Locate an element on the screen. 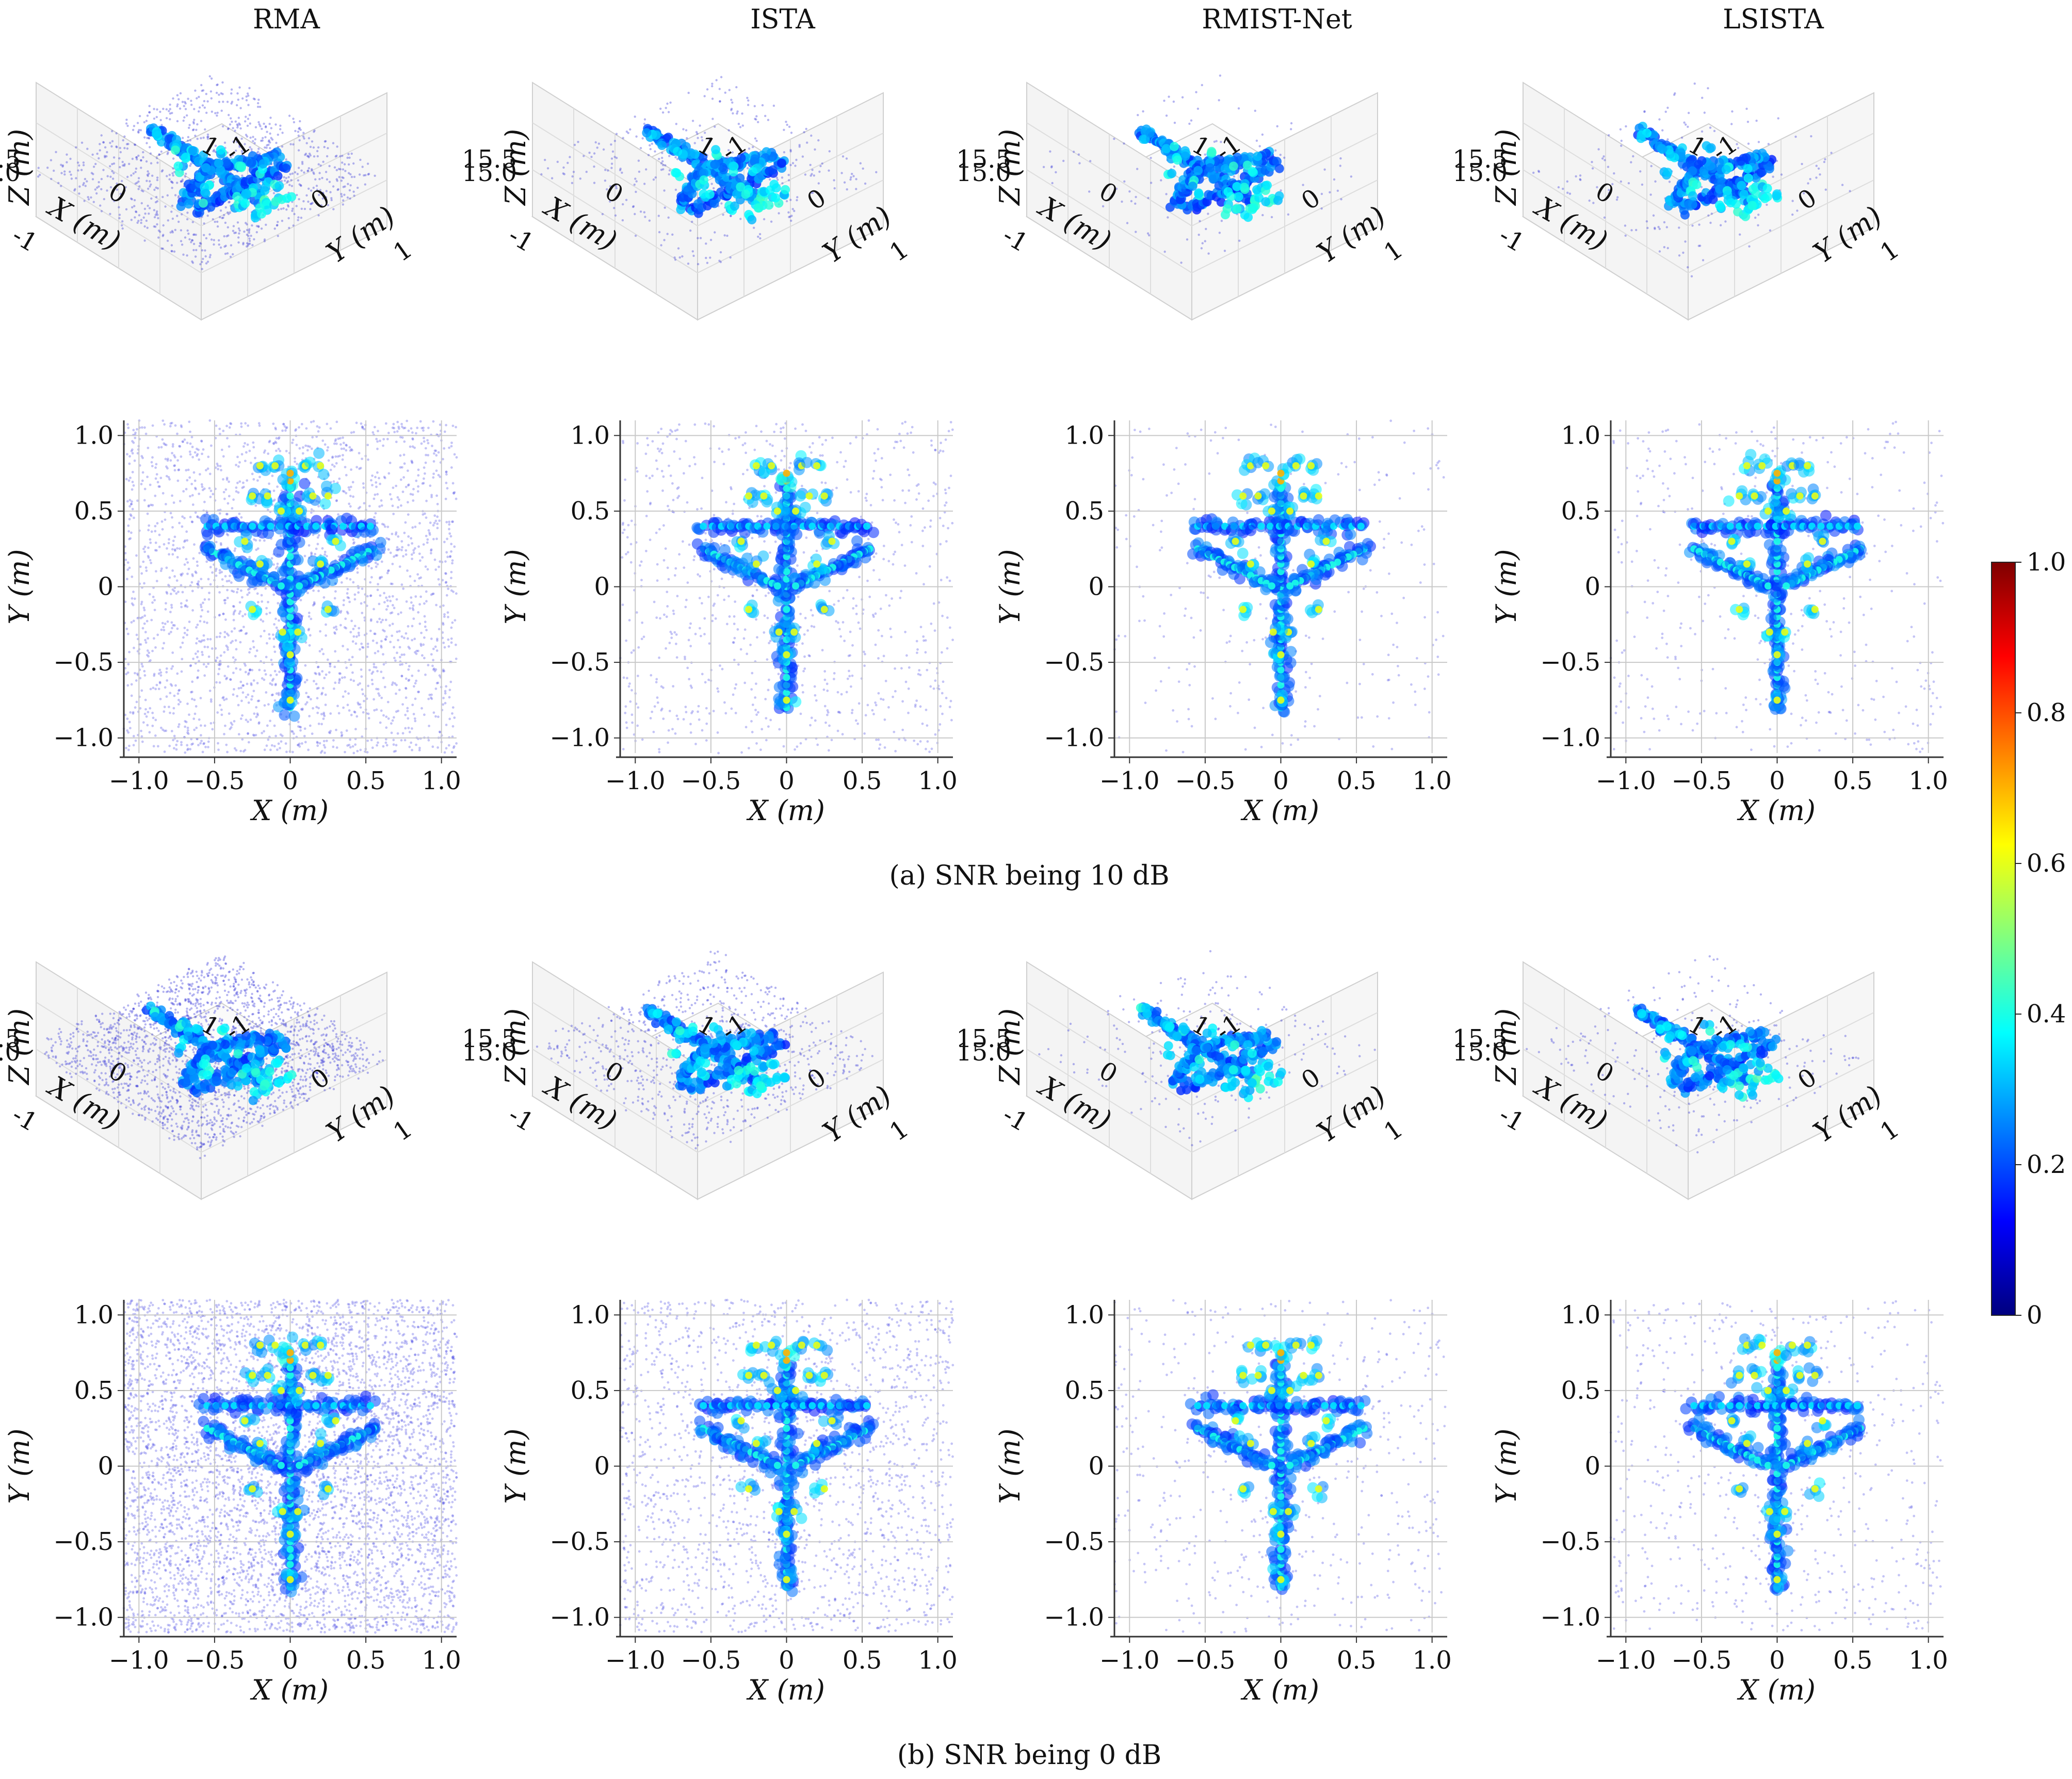  caption-snr-0db: (b) SNR being 0 dB is located at coordinates (1029, 1755).